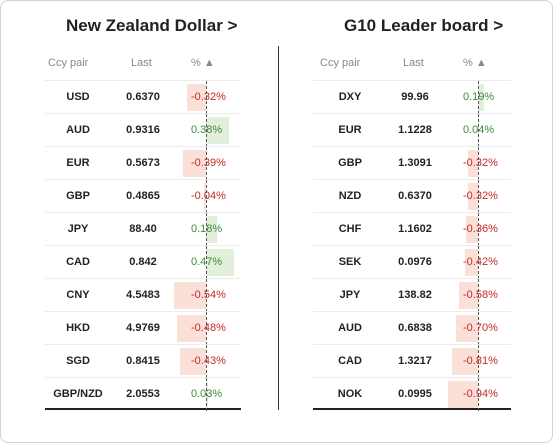 The height and width of the screenshot is (445, 555). What do you see at coordinates (143, 394) in the screenshot?
I see `table-row: GBP/NZD 2.0553 0.03%` at bounding box center [143, 394].